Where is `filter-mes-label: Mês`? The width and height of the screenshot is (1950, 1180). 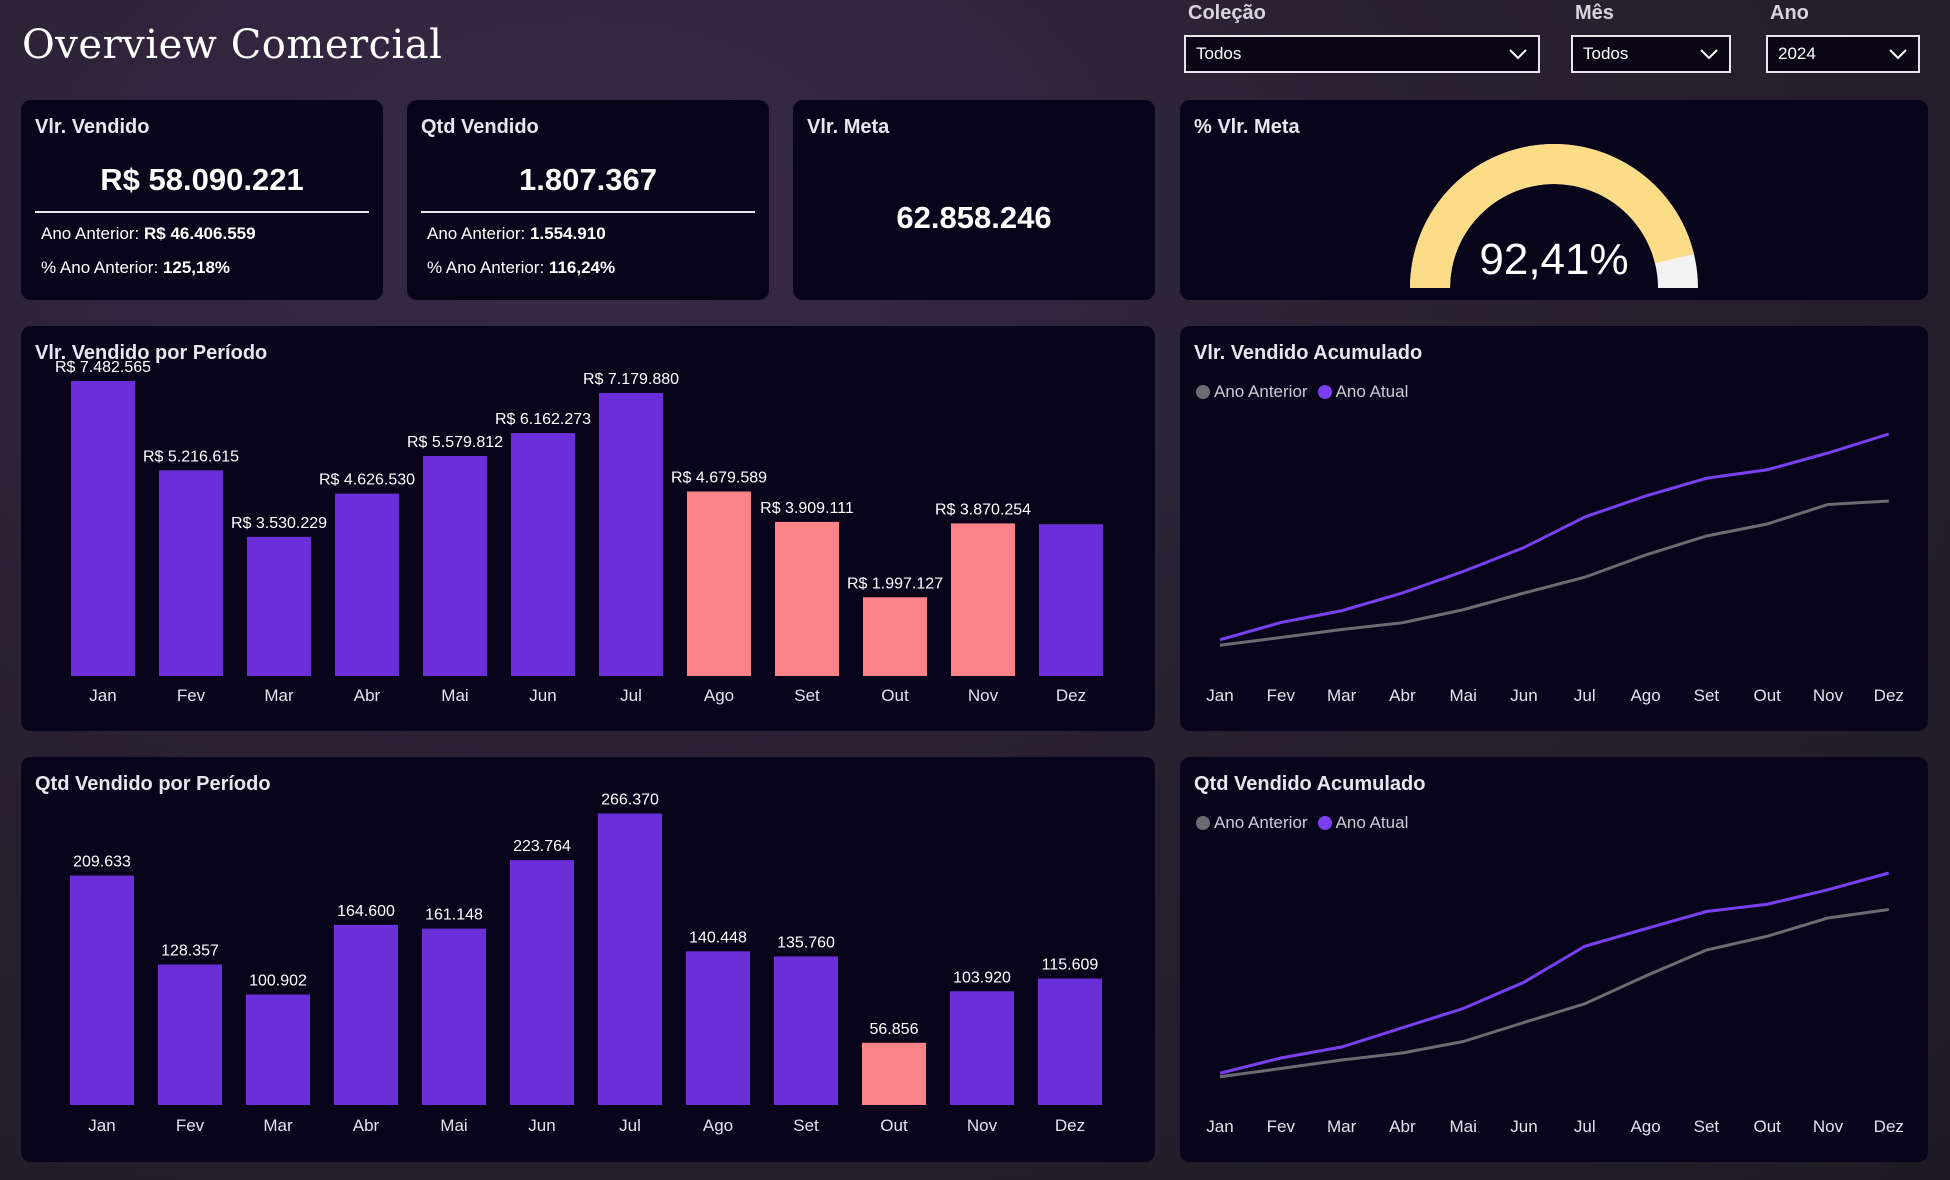
filter-mes-label: Mês is located at coordinates (1594, 13).